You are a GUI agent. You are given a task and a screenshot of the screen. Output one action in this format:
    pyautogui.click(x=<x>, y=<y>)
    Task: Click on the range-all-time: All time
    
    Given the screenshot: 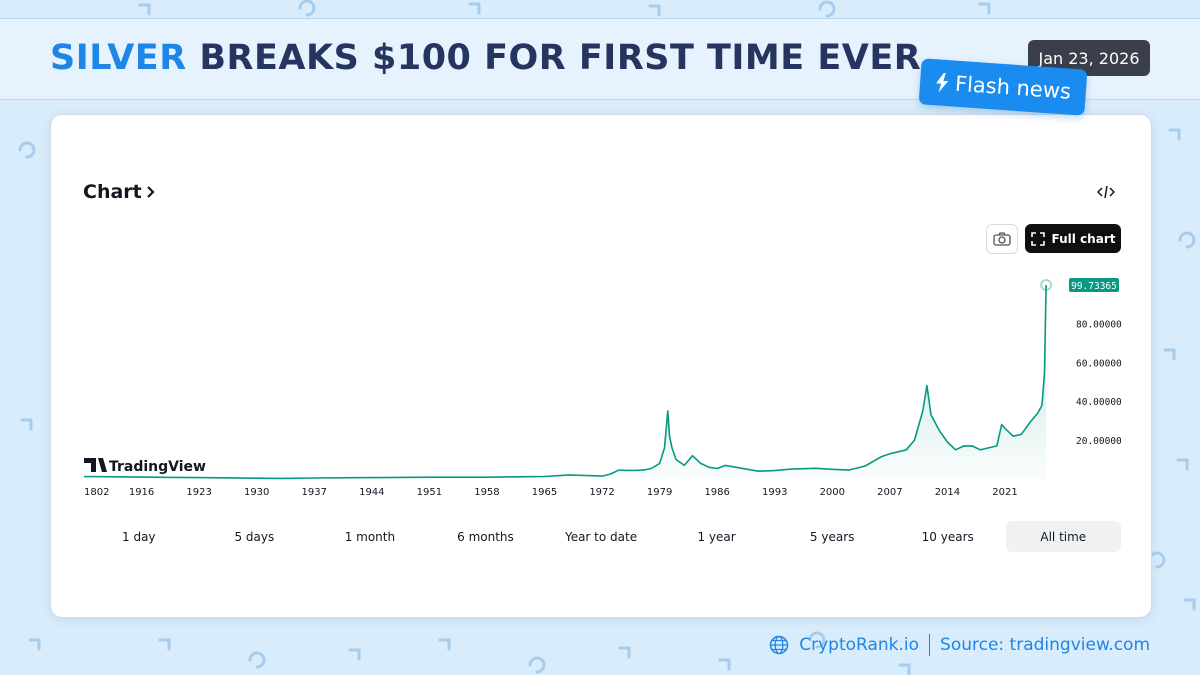 What is the action you would take?
    pyautogui.click(x=1063, y=536)
    